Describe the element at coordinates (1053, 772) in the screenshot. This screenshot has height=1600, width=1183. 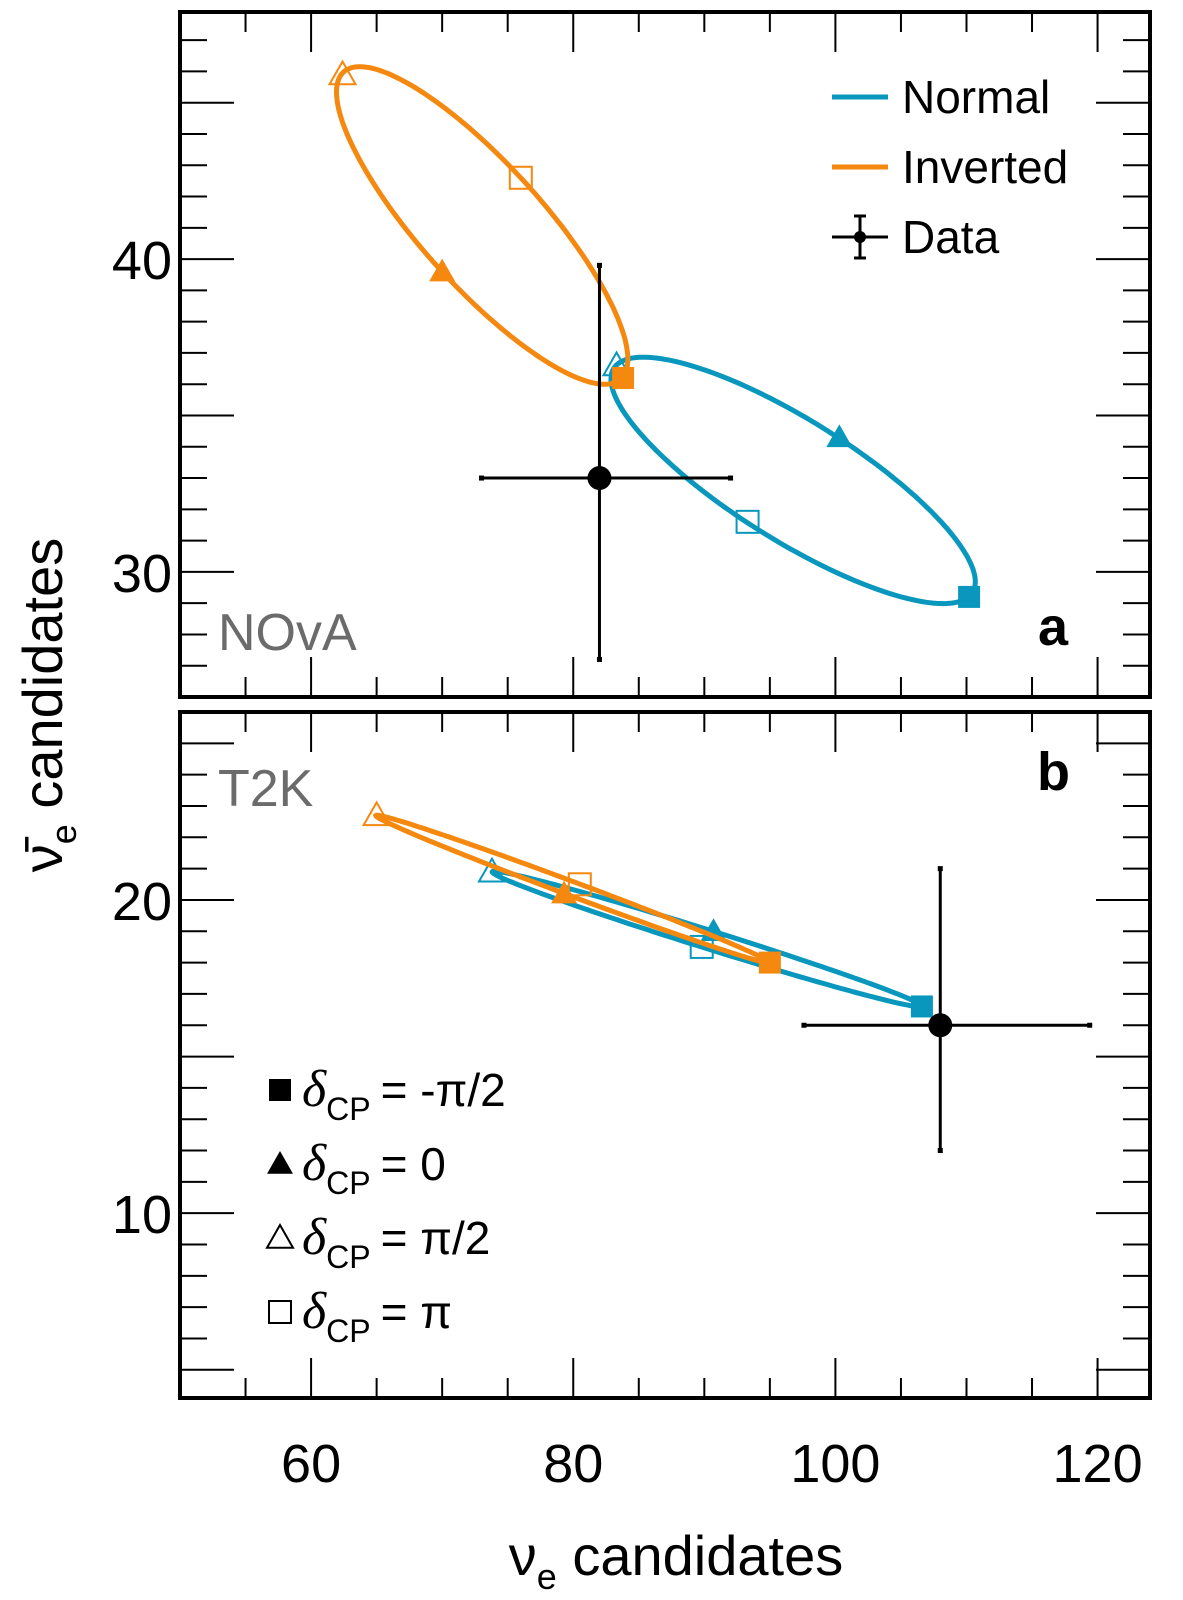
I see `panel-letter: b` at that location.